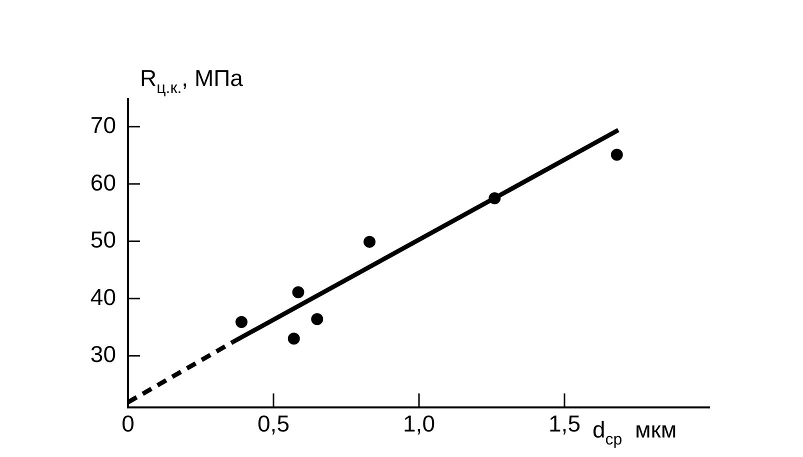  What do you see at coordinates (103, 182) in the screenshot?
I see `y-tick-label: 60` at bounding box center [103, 182].